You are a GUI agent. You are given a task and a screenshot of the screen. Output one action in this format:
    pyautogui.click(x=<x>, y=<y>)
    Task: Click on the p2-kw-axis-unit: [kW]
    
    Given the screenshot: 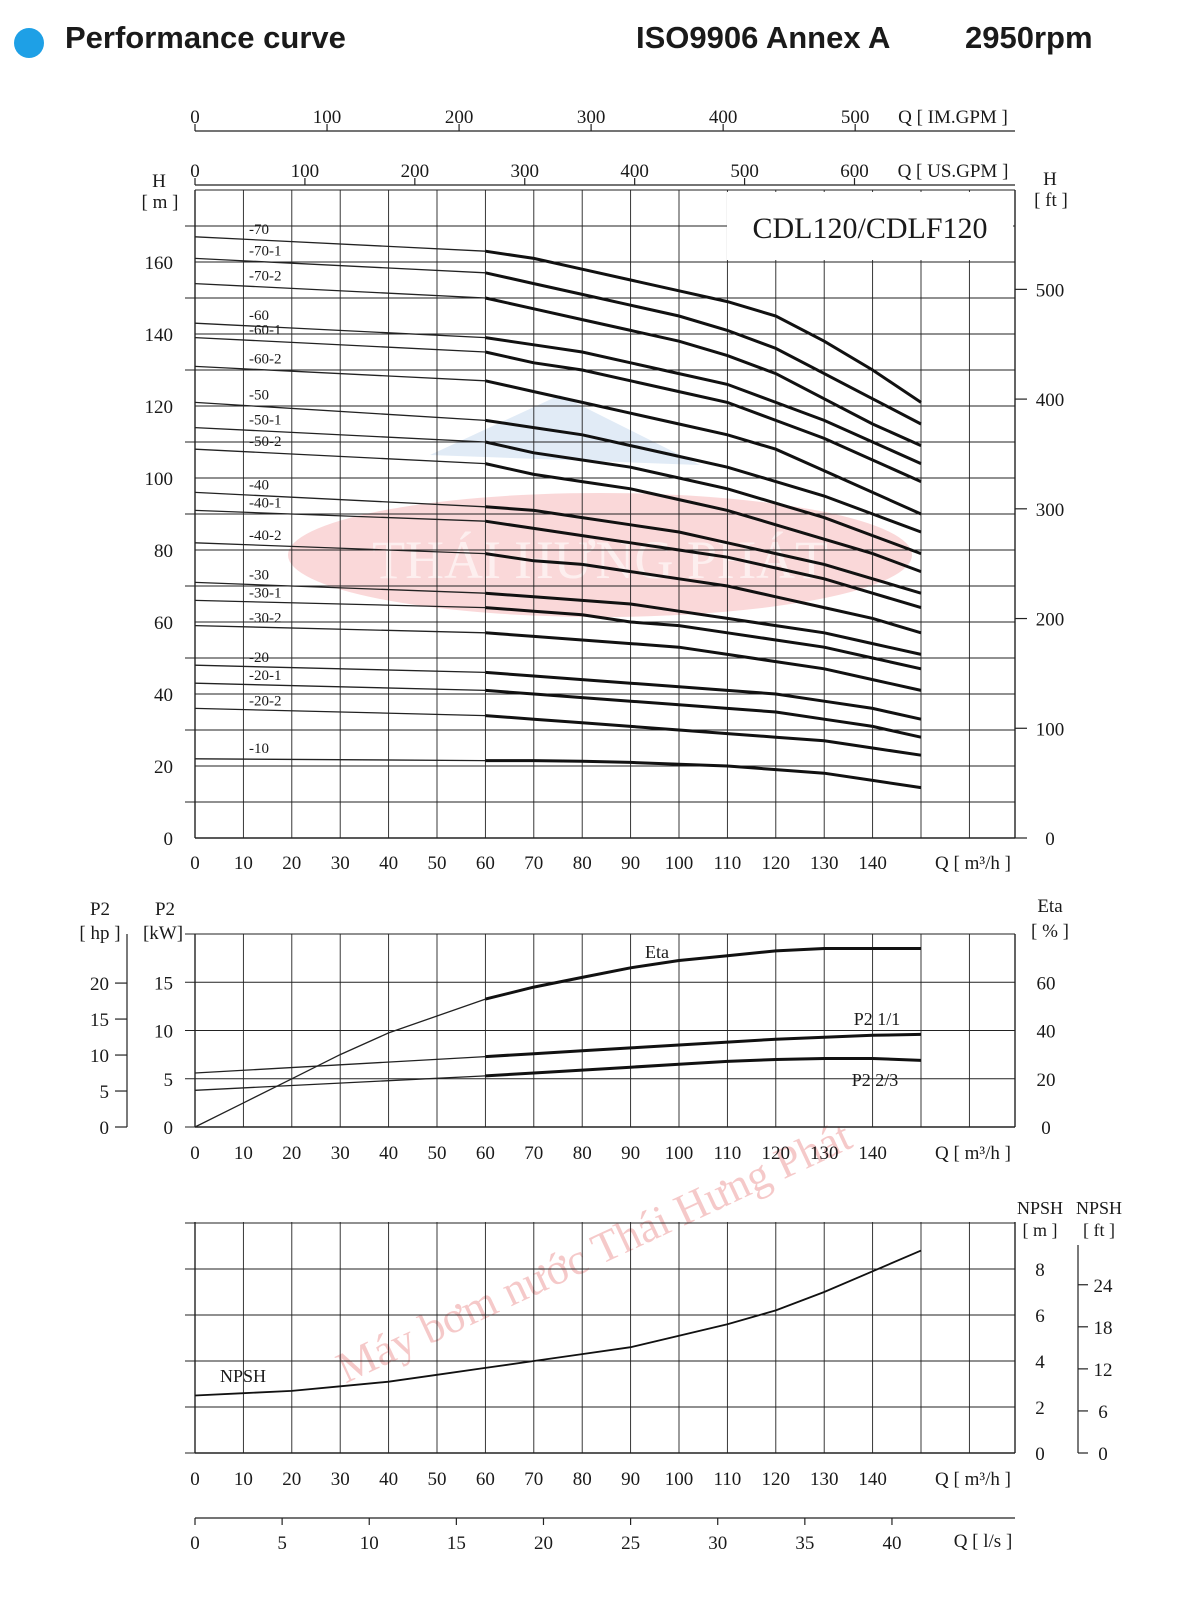 What is the action you would take?
    pyautogui.click(x=163, y=933)
    